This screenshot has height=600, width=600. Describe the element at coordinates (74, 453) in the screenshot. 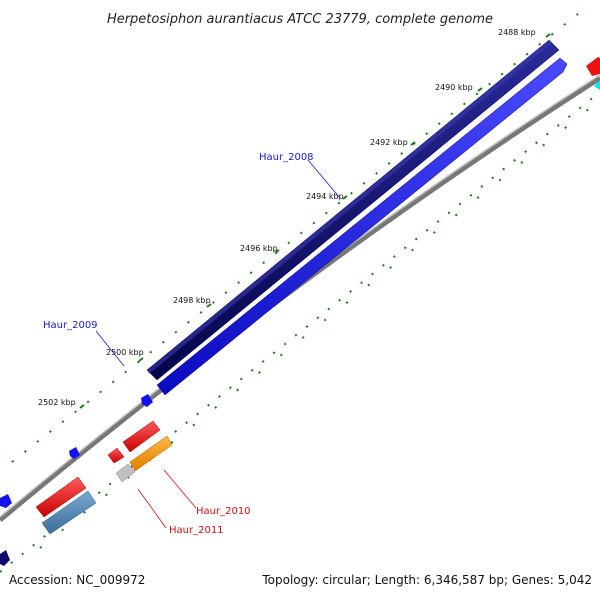

I see `gene-small-blue-a` at that location.